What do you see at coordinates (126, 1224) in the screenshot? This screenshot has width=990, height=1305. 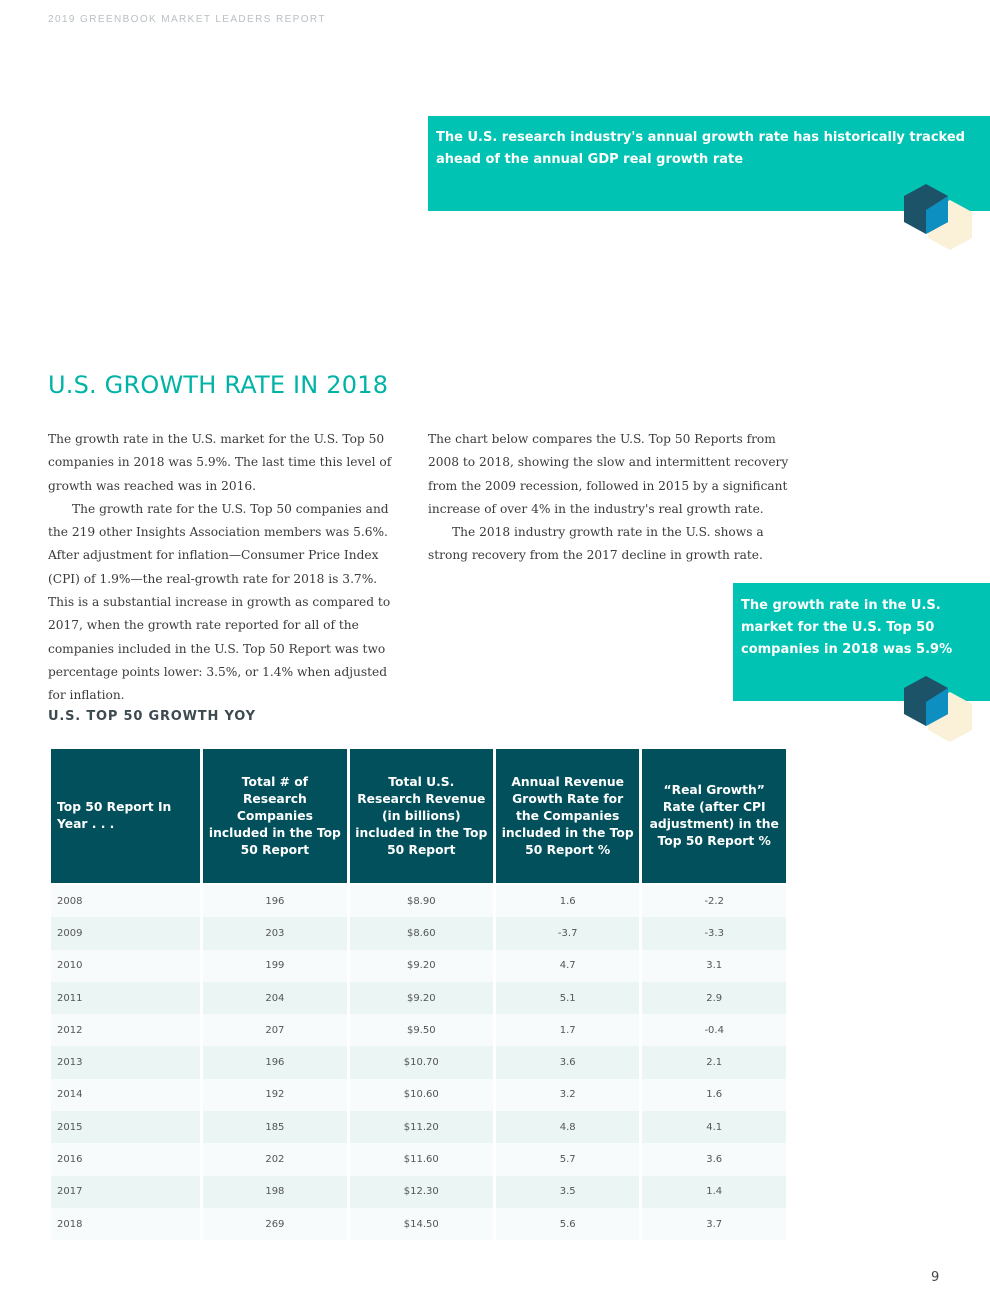 I see `table-cell: 2018` at bounding box center [126, 1224].